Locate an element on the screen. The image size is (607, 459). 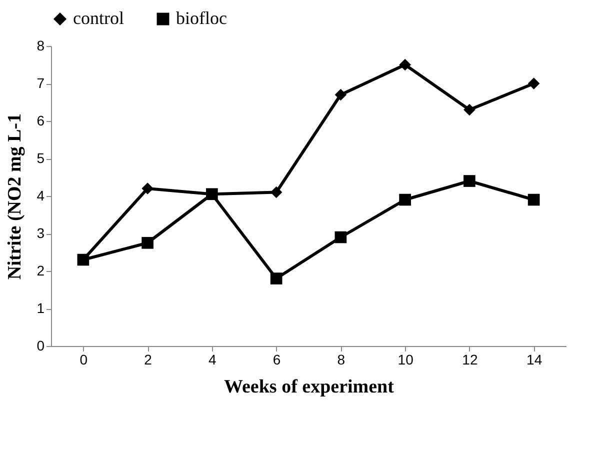
x-axis-title: Weeks of experiment is located at coordinates (309, 387).